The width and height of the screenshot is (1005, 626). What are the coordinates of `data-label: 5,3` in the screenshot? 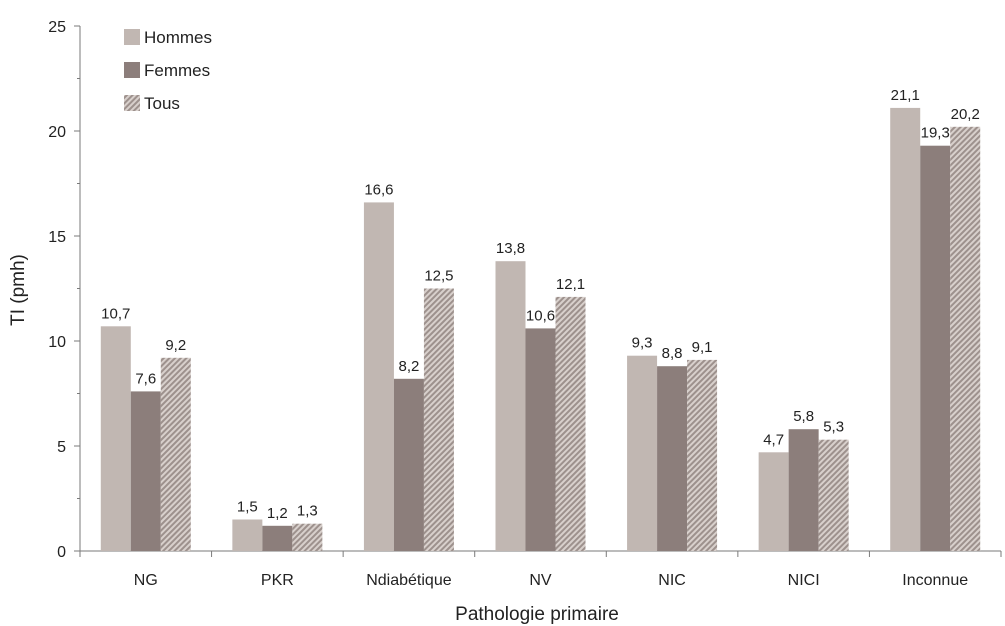 It's located at (833, 427).